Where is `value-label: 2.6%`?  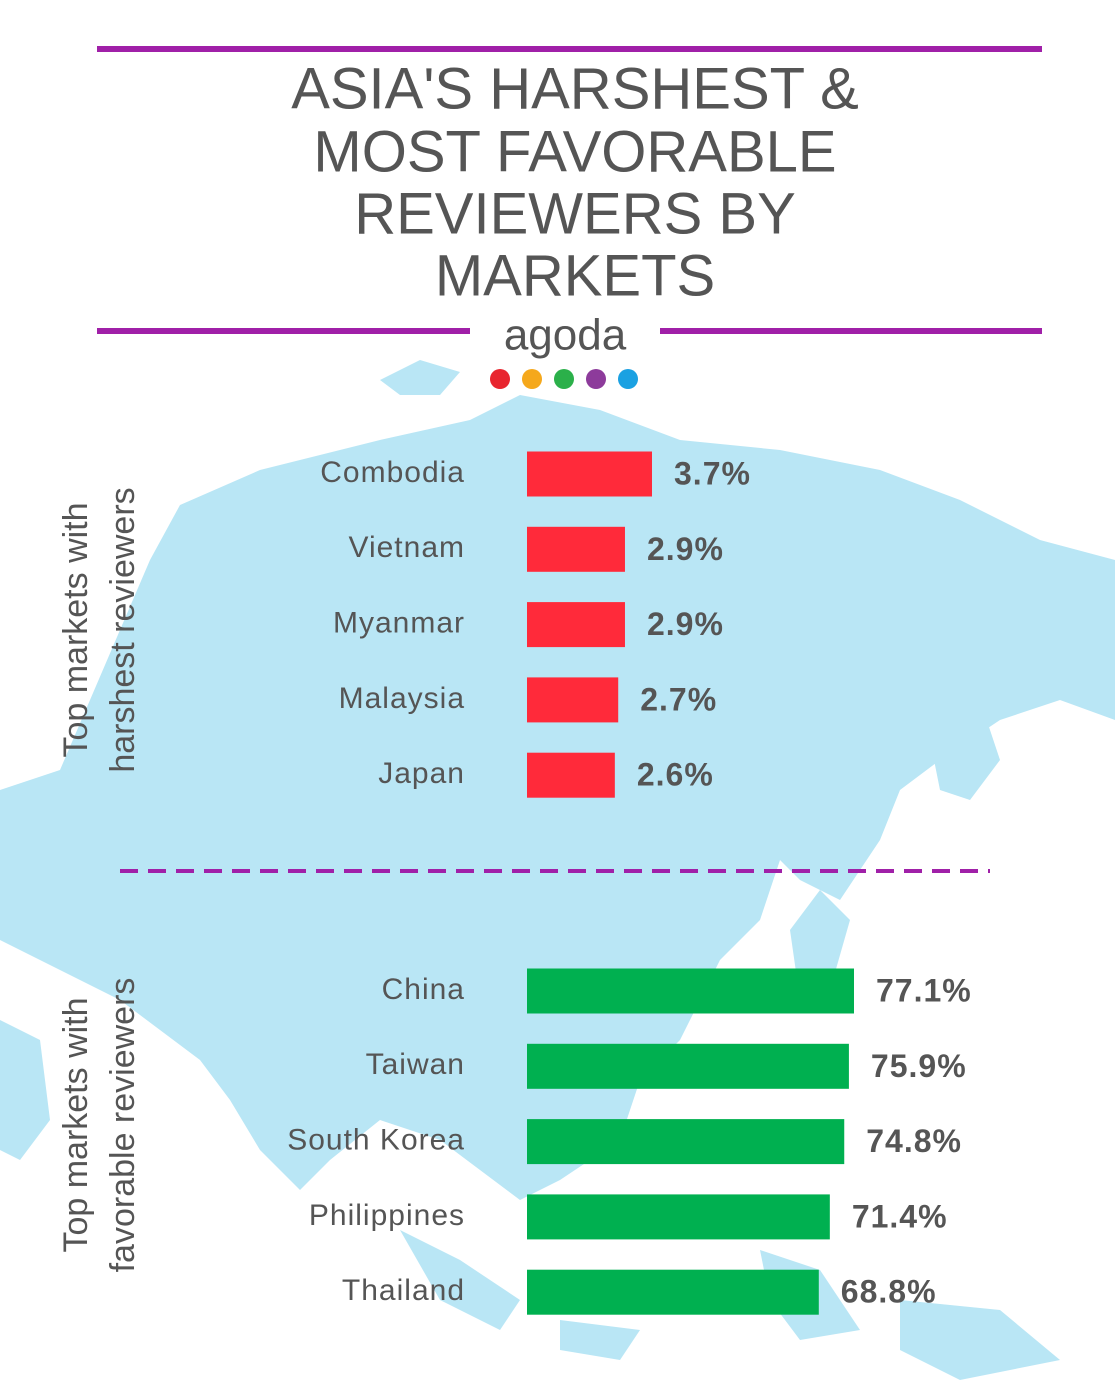
value-label: 2.6% is located at coordinates (675, 775).